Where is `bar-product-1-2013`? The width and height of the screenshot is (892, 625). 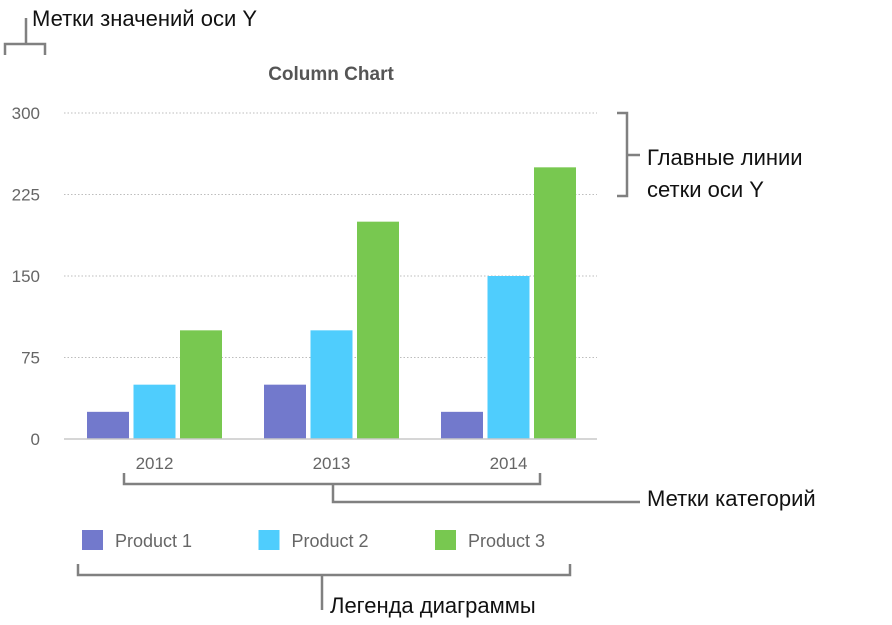
bar-product-1-2013 is located at coordinates (285, 411).